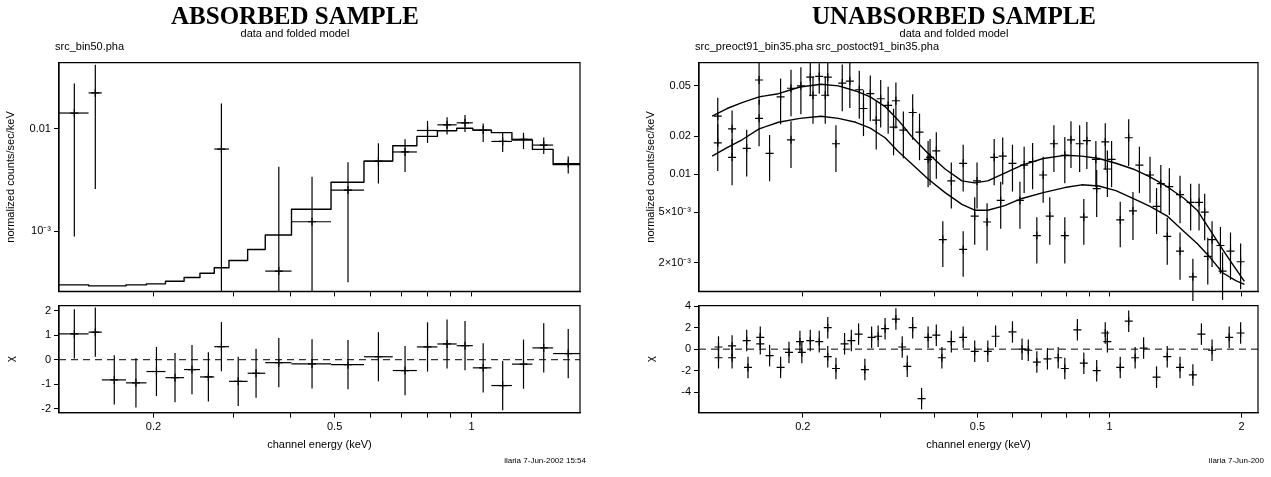 The image size is (1271, 477). I want to click on text: ilaria 7-Jun-200, so click(1236, 461).